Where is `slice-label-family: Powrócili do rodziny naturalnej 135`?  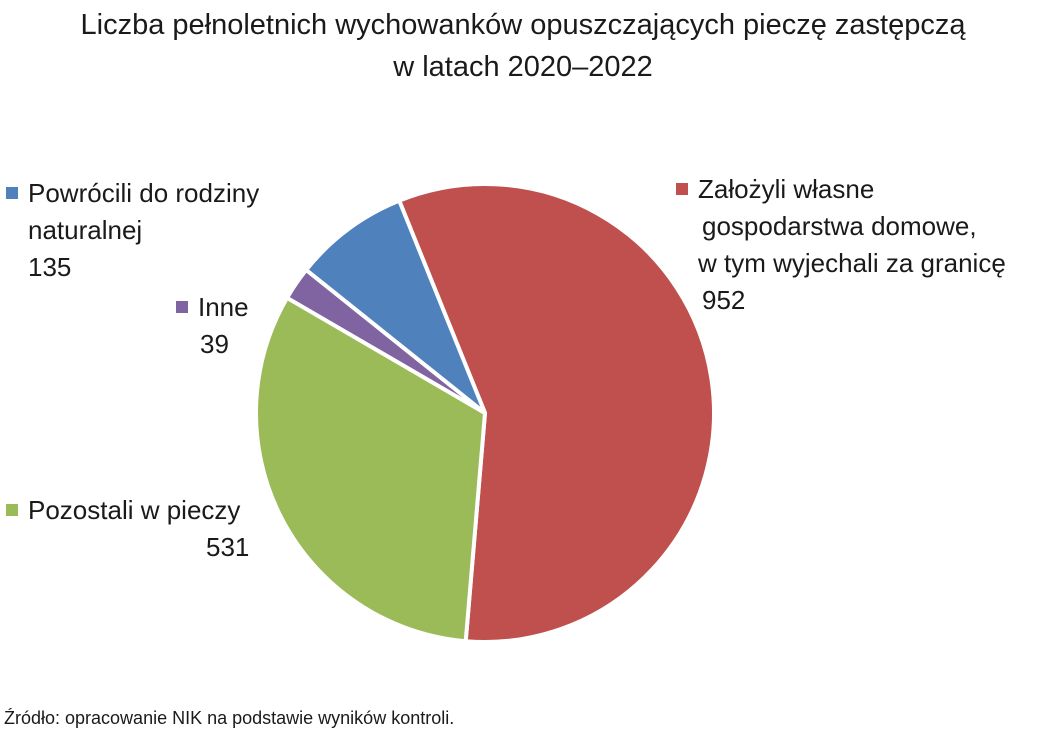
slice-label-family: Powrócili do rodziny naturalnej 135 is located at coordinates (132, 230).